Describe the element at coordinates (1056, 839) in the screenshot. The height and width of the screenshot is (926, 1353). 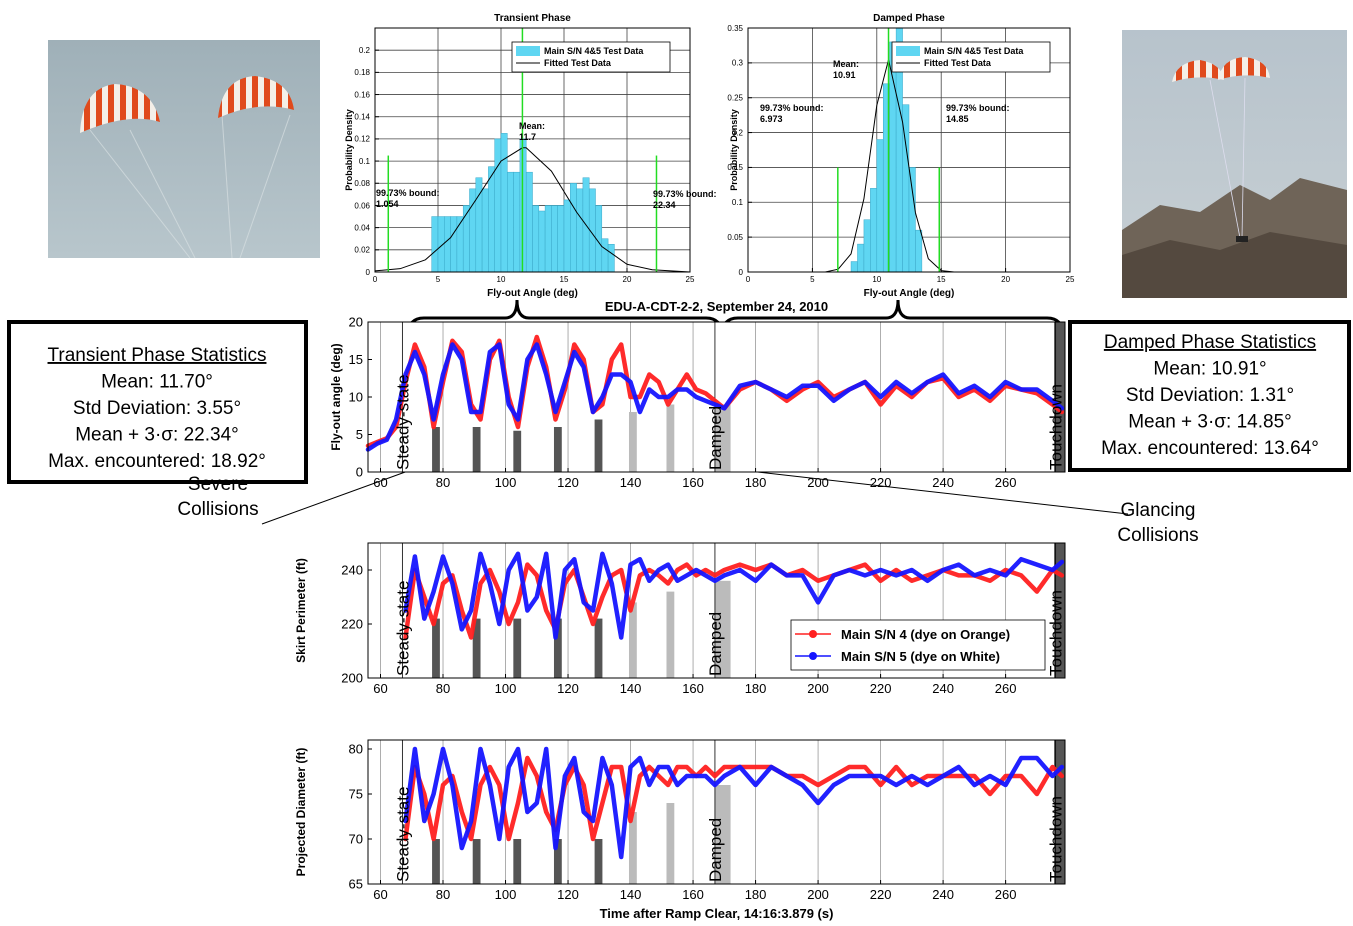
I see `event-label: Touchdown` at that location.